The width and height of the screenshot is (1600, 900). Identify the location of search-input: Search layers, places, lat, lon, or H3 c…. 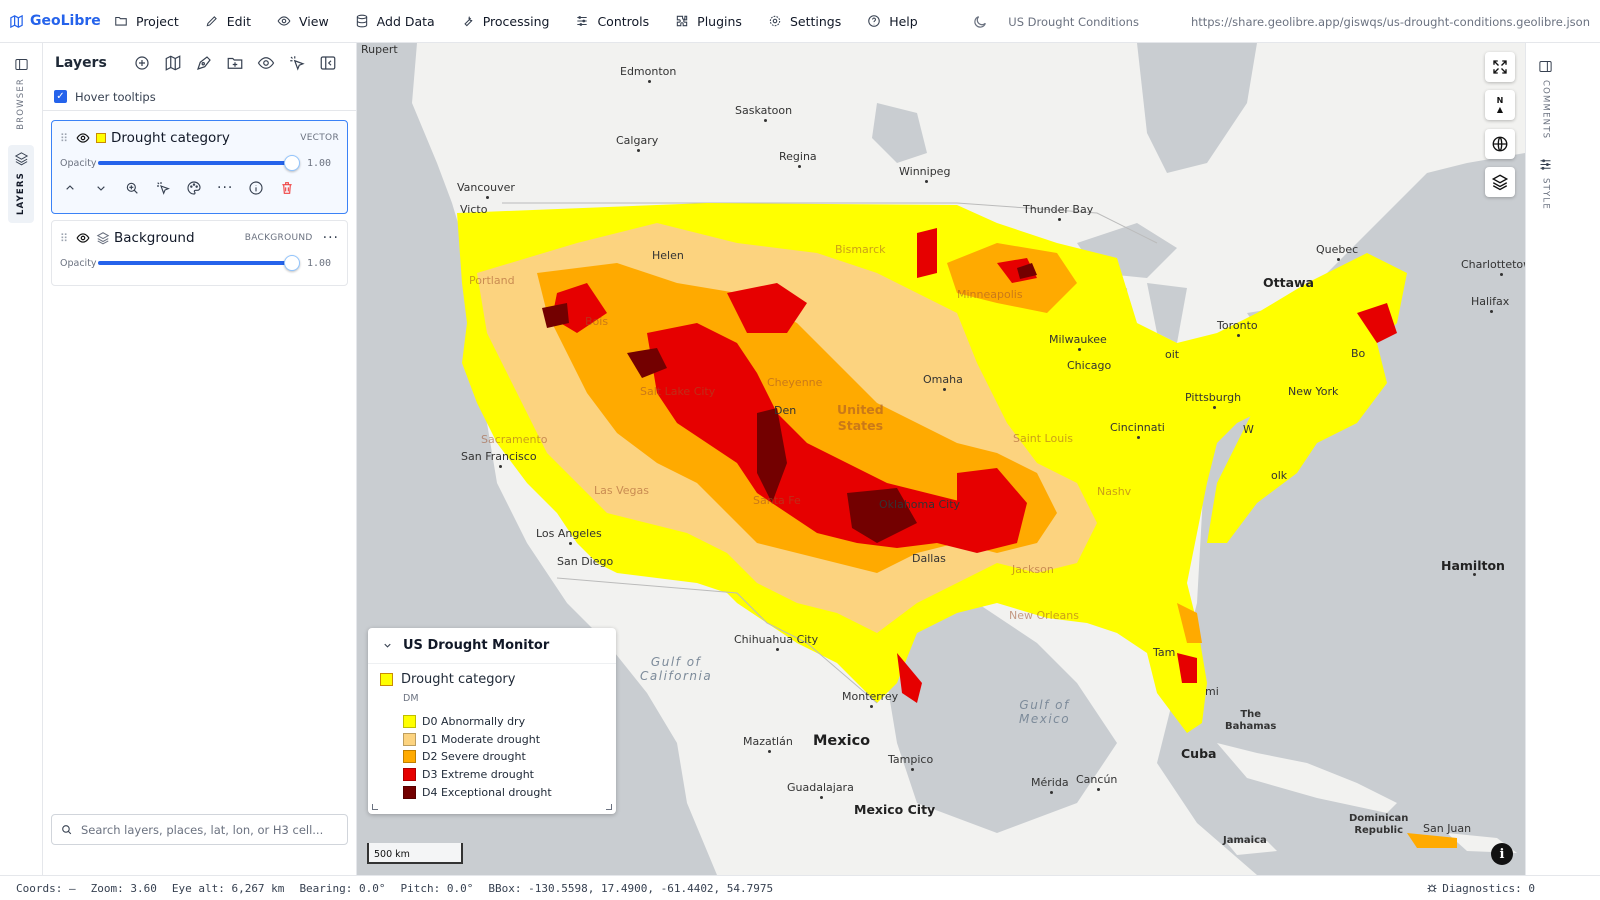
(199, 829).